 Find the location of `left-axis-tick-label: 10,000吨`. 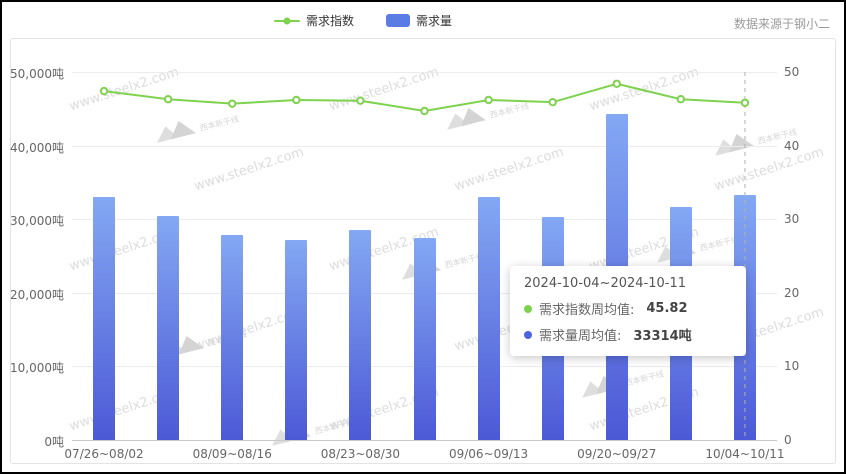

left-axis-tick-label: 10,000吨 is located at coordinates (37, 368).